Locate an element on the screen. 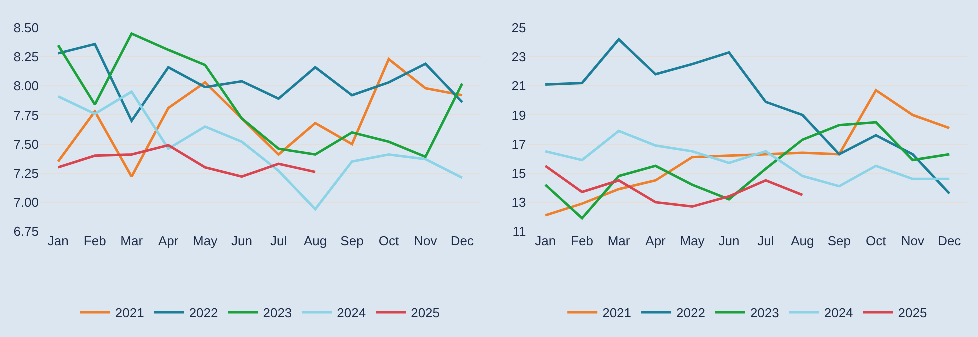 The height and width of the screenshot is (337, 978). y-tick-label: 8.00 is located at coordinates (26, 86).